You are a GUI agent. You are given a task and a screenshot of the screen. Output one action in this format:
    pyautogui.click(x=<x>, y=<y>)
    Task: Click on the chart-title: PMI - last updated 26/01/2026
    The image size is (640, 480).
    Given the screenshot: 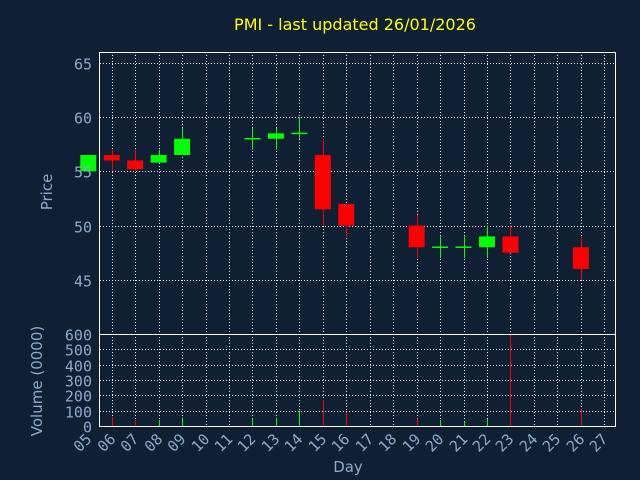 What is the action you would take?
    pyautogui.click(x=355, y=24)
    